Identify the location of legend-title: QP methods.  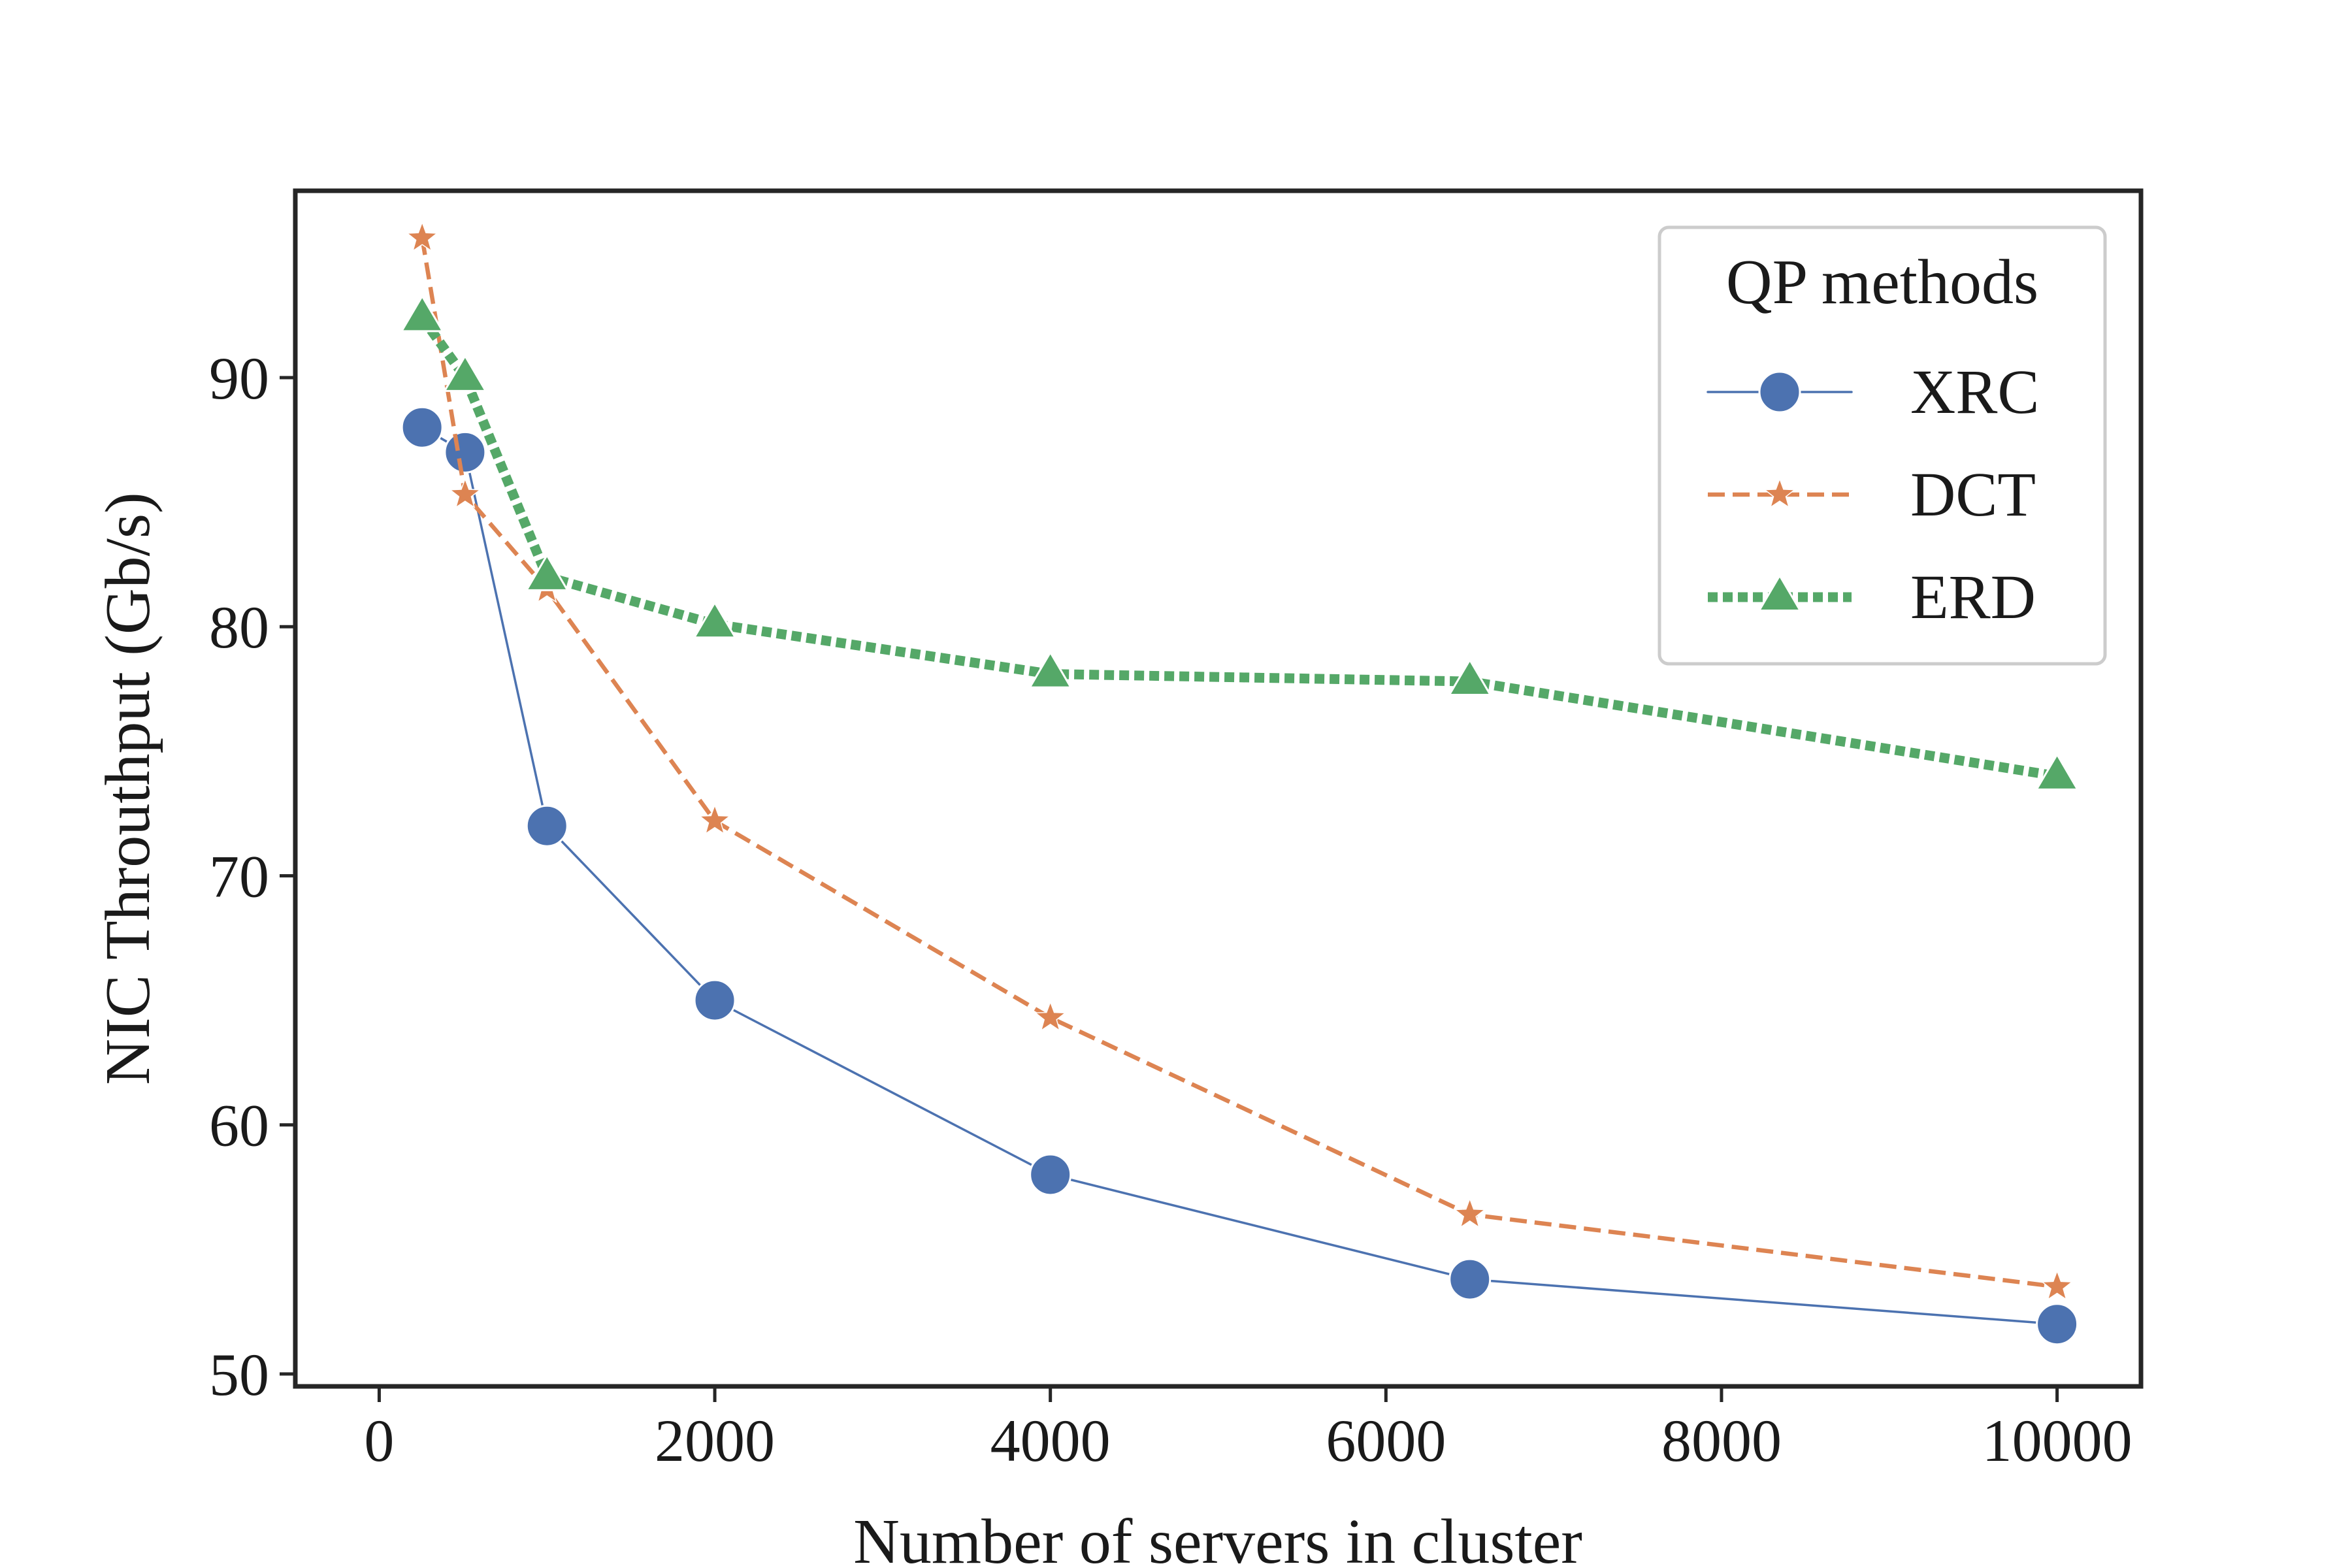
(1882, 282).